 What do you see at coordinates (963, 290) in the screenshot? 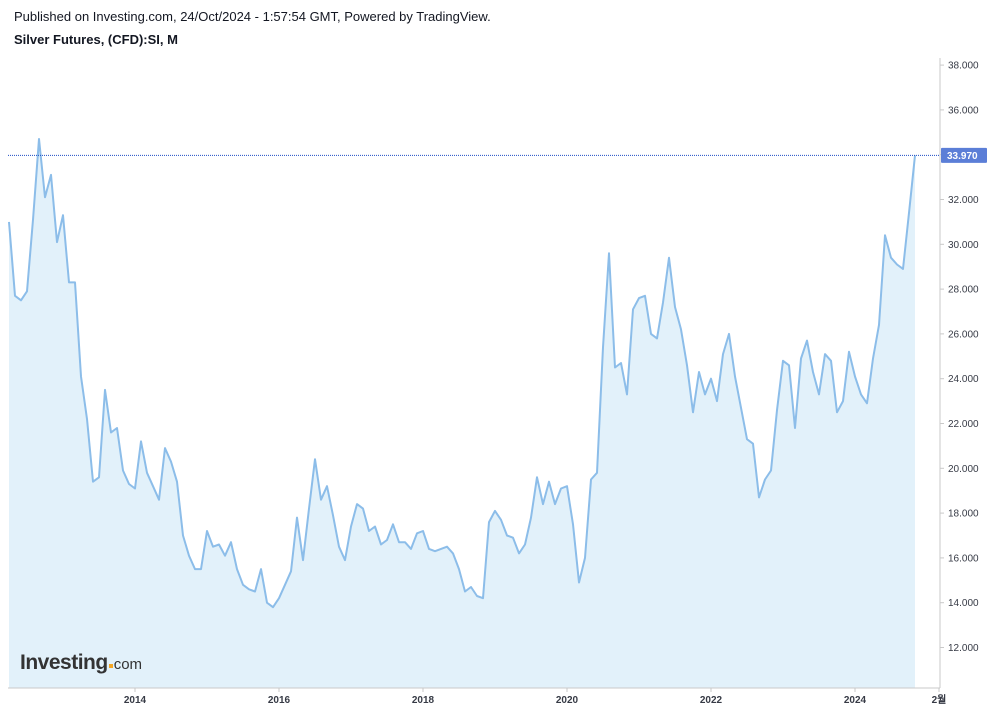
I see `y-tick-label: 28.000` at bounding box center [963, 290].